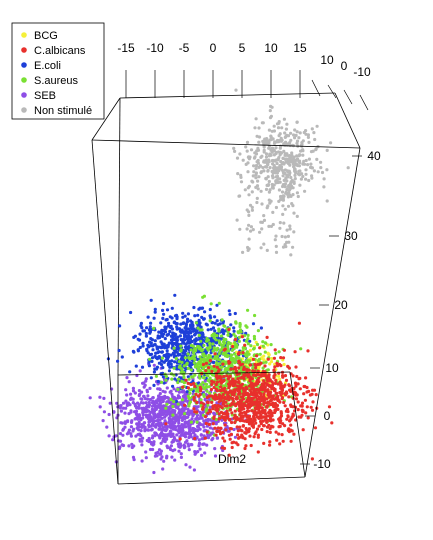  I want to click on z-axis-ticks: -10 0 10 20 30 40, so click(340, 310).